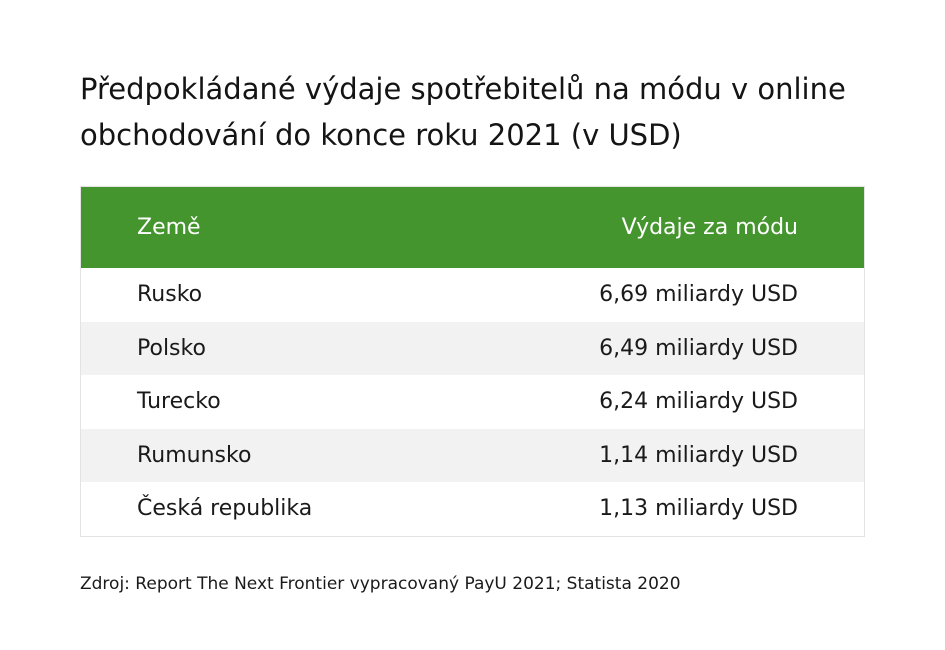 This screenshot has height=650, width=945. I want to click on cell-spending: 1,13 miliardy USD, so click(698, 509).